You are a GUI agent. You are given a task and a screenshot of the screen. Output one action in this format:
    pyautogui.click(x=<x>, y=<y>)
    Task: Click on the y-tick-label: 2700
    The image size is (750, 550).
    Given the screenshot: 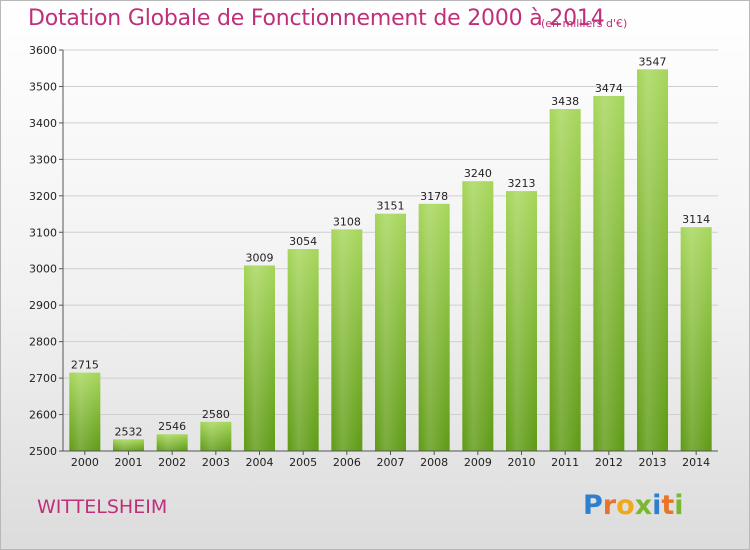 What is the action you would take?
    pyautogui.click(x=43, y=378)
    